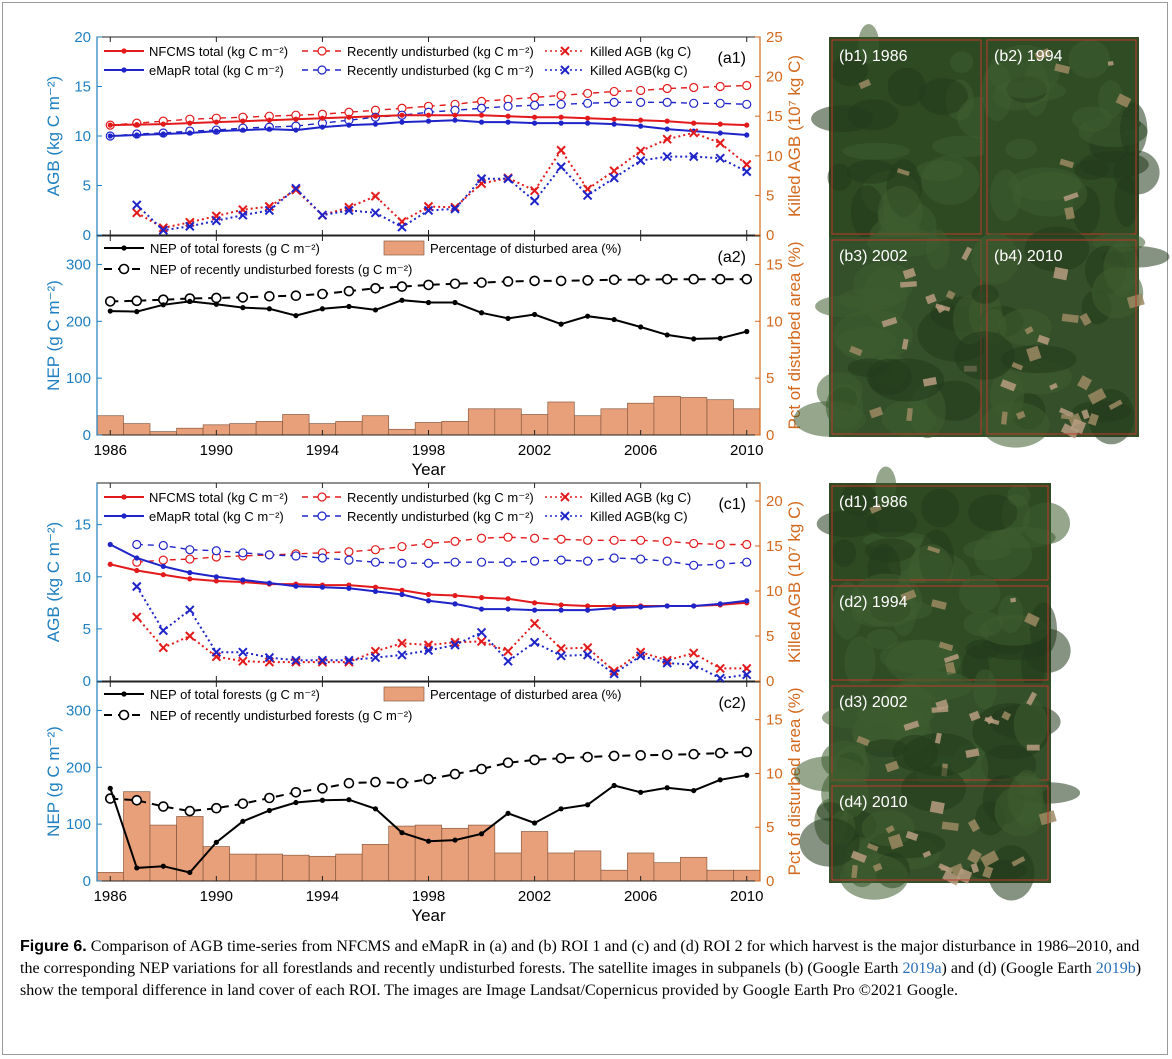 This screenshot has height=1059, width=1172. I want to click on c1-emapr-undisturbed-point-1998, so click(428, 563).